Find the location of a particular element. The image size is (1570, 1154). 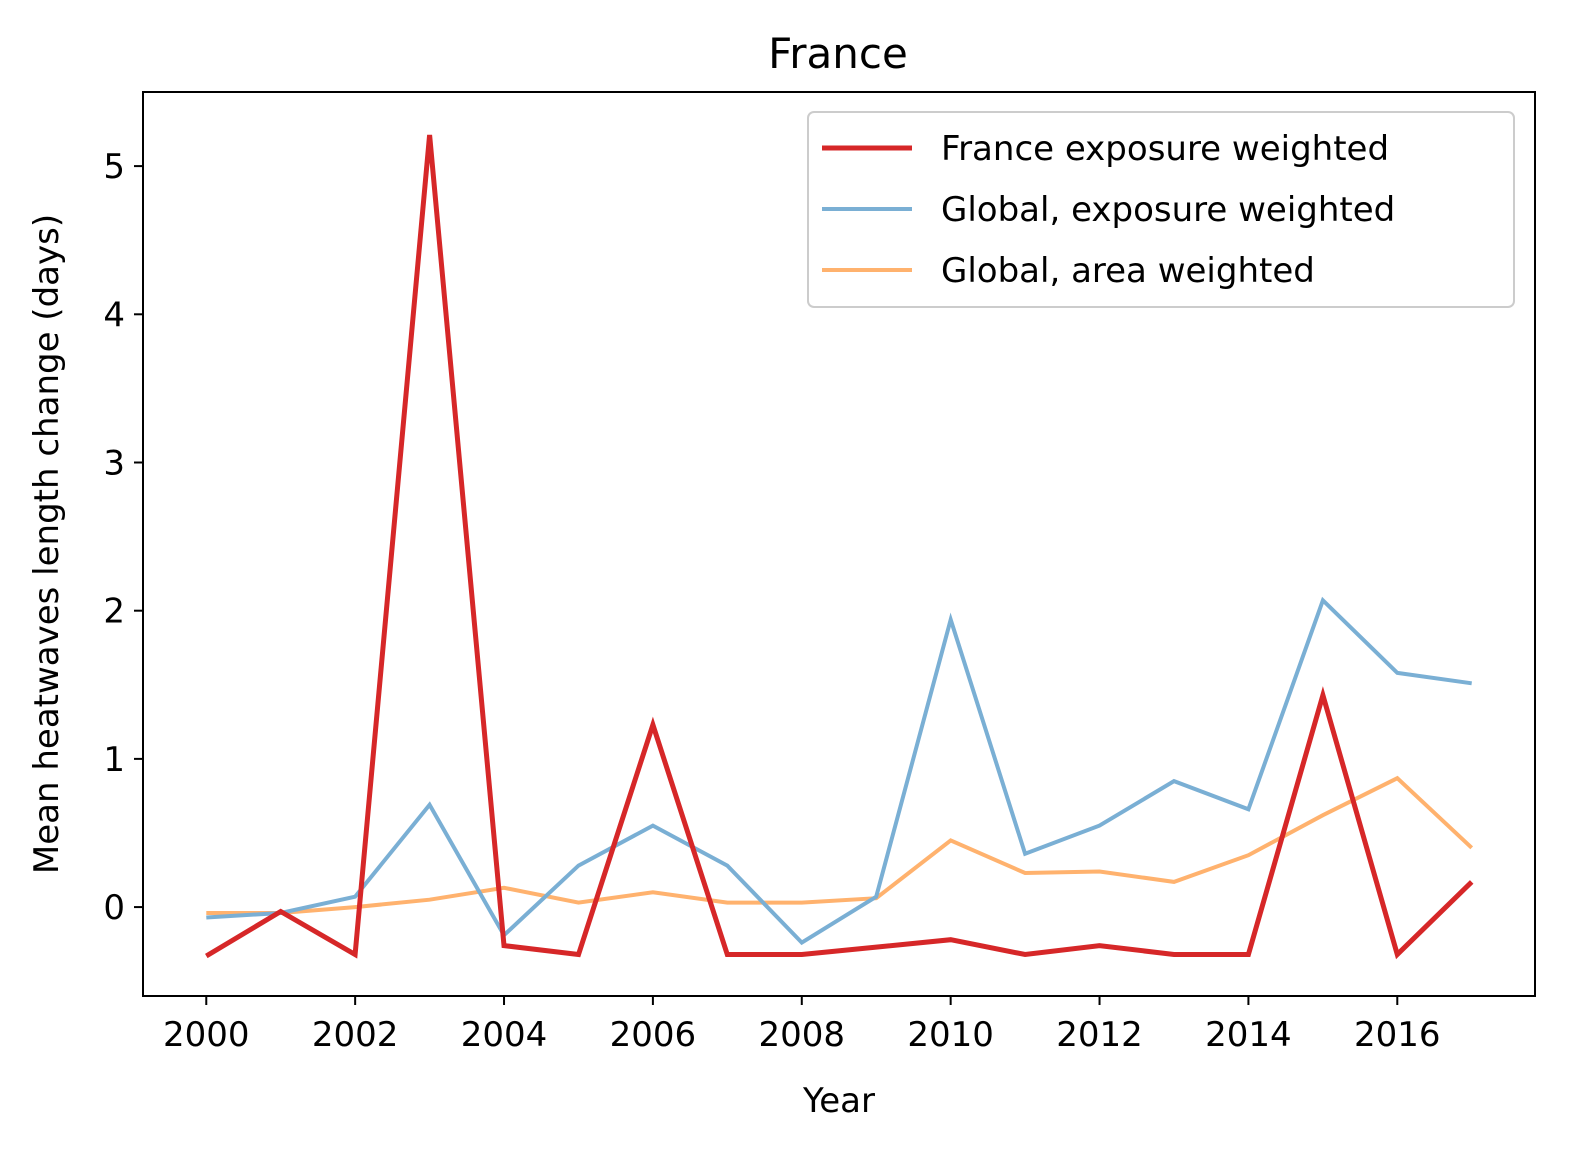

y-axis-label: Mean heatwaves length change (days) is located at coordinates (47, 544).